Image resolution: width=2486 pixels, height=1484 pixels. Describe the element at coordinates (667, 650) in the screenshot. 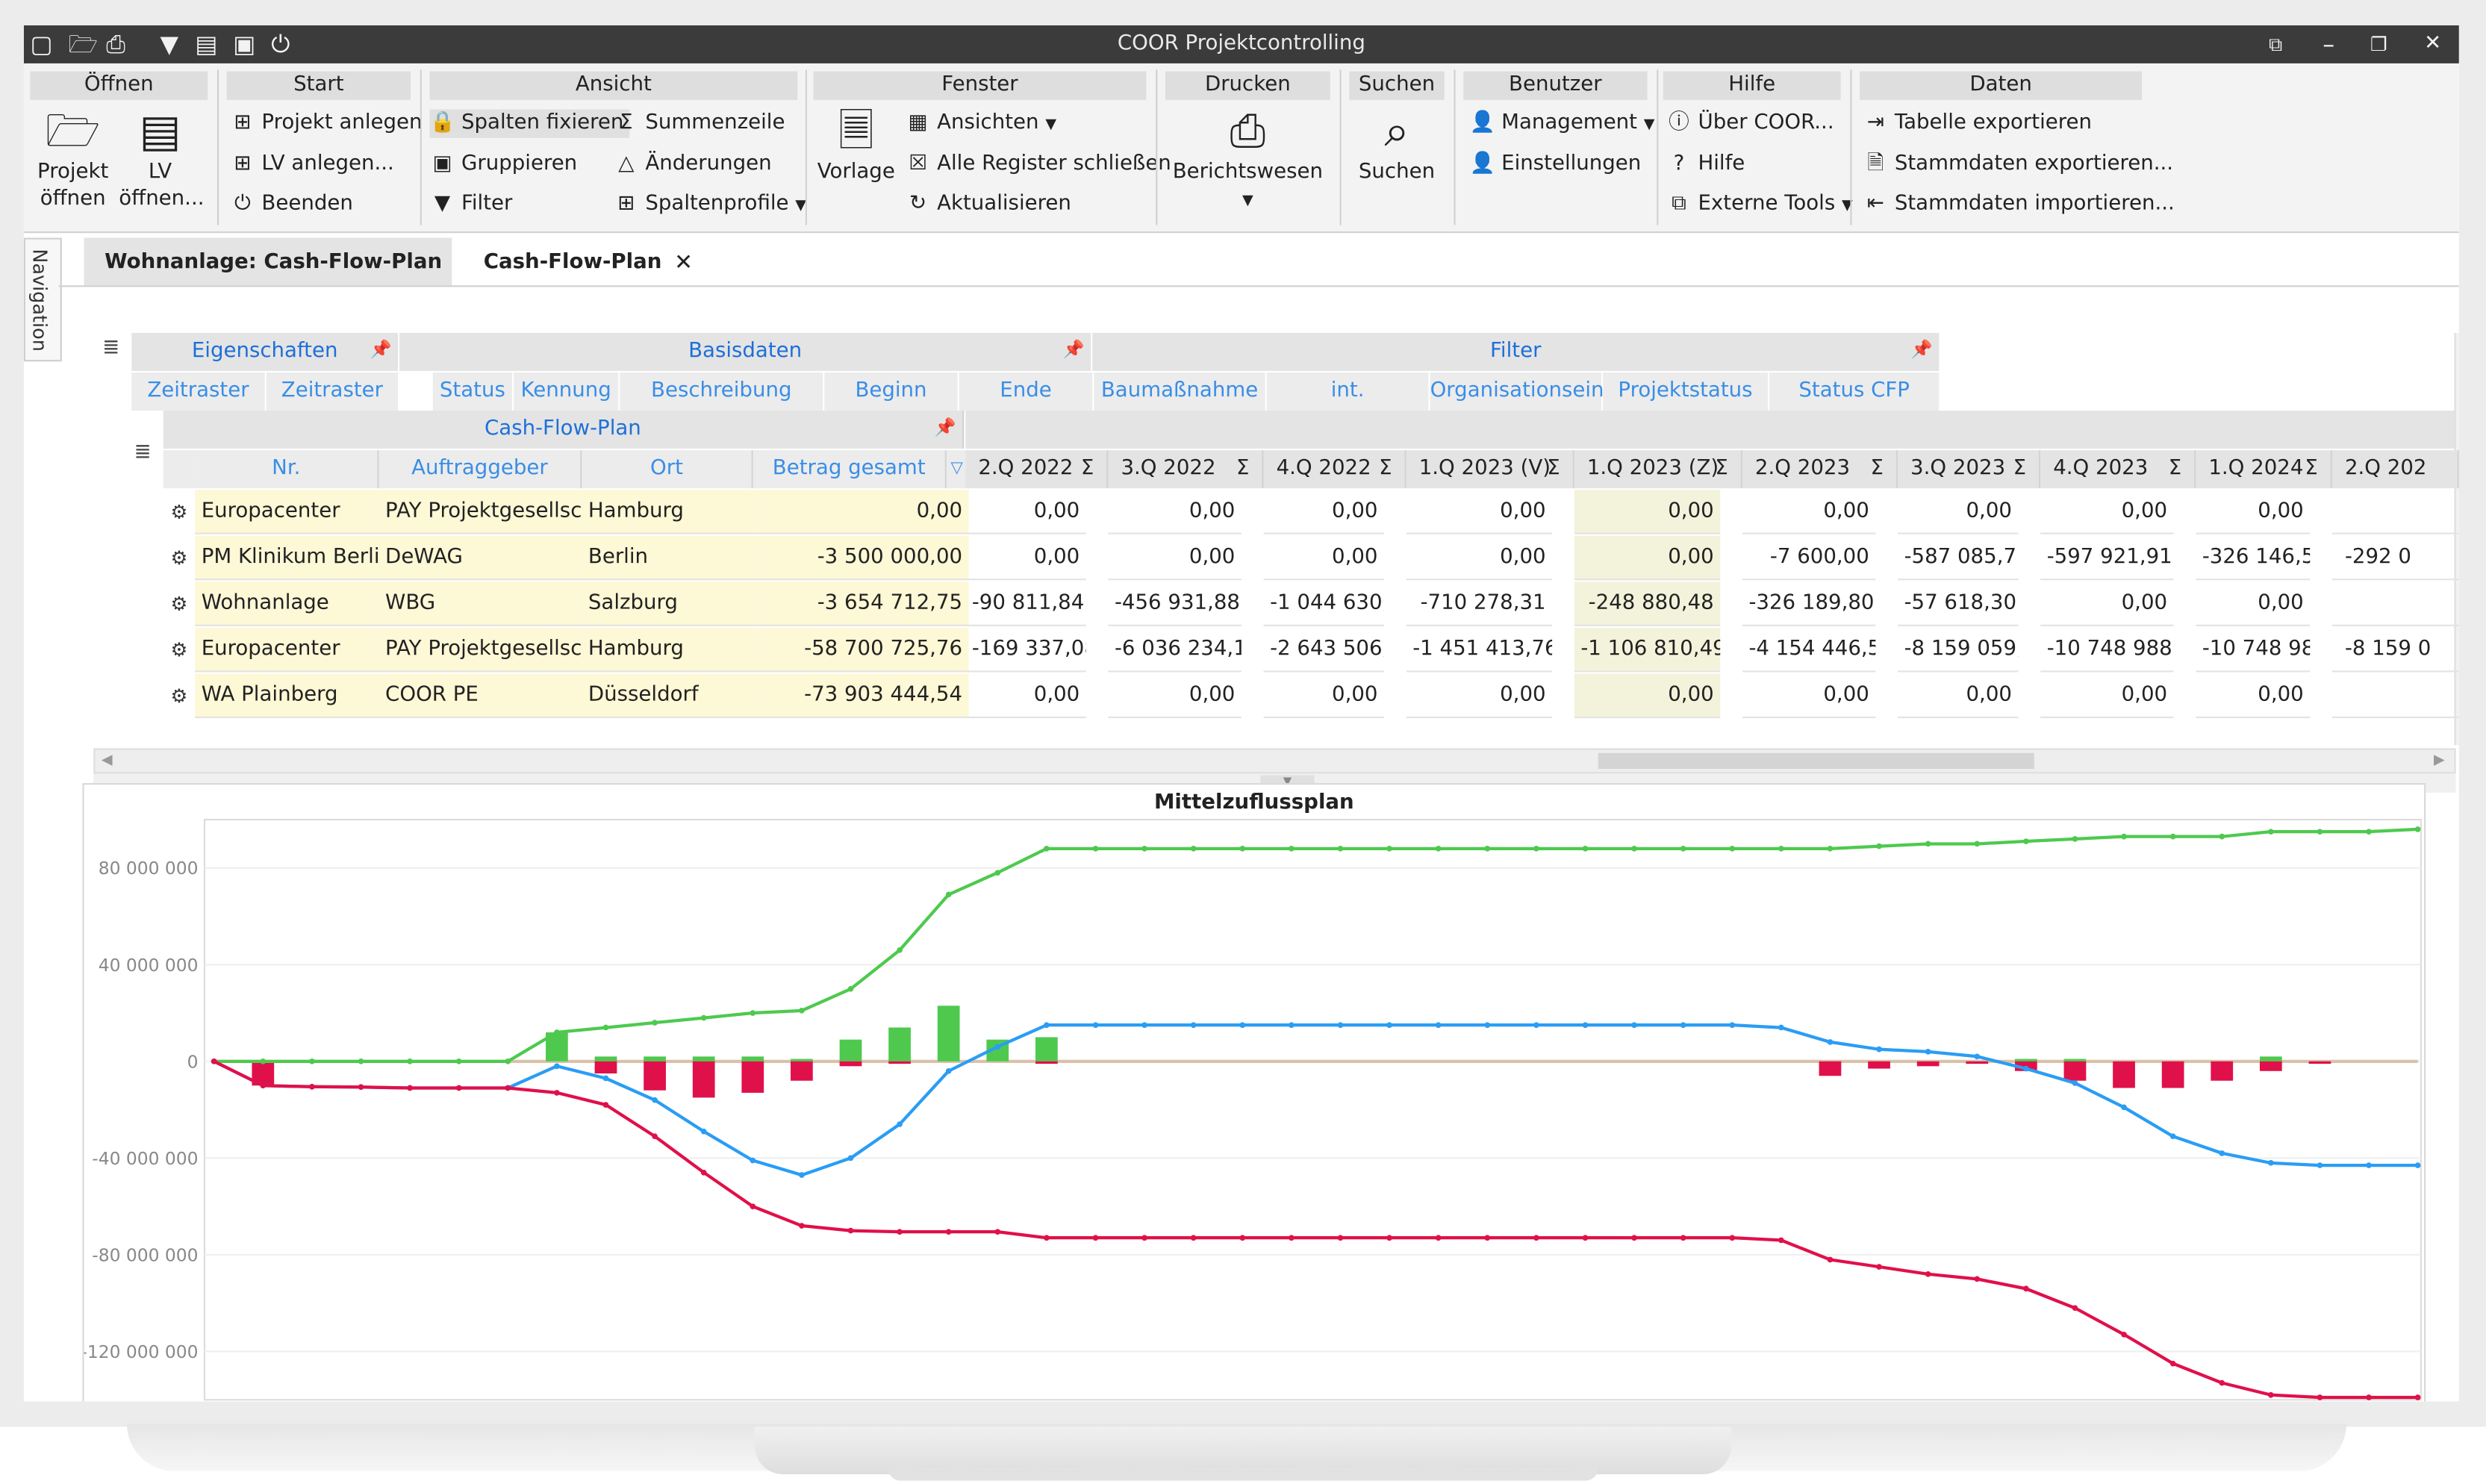

I see `cell-ort: Hamburg` at that location.